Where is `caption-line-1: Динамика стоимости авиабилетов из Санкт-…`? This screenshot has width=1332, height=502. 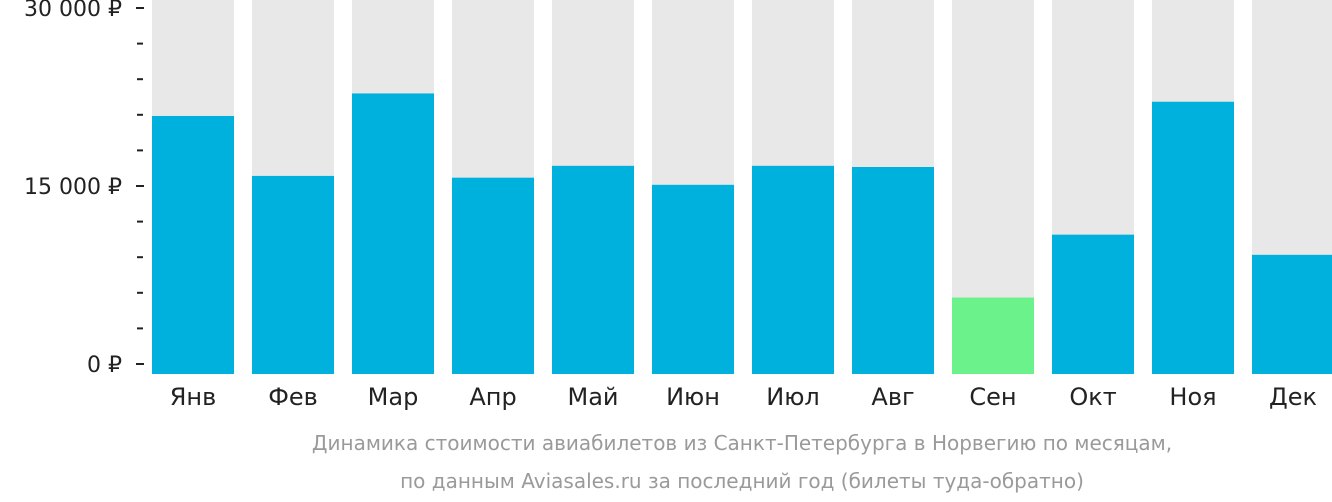 caption-line-1: Динамика стоимости авиабилетов из Санкт-… is located at coordinates (742, 443).